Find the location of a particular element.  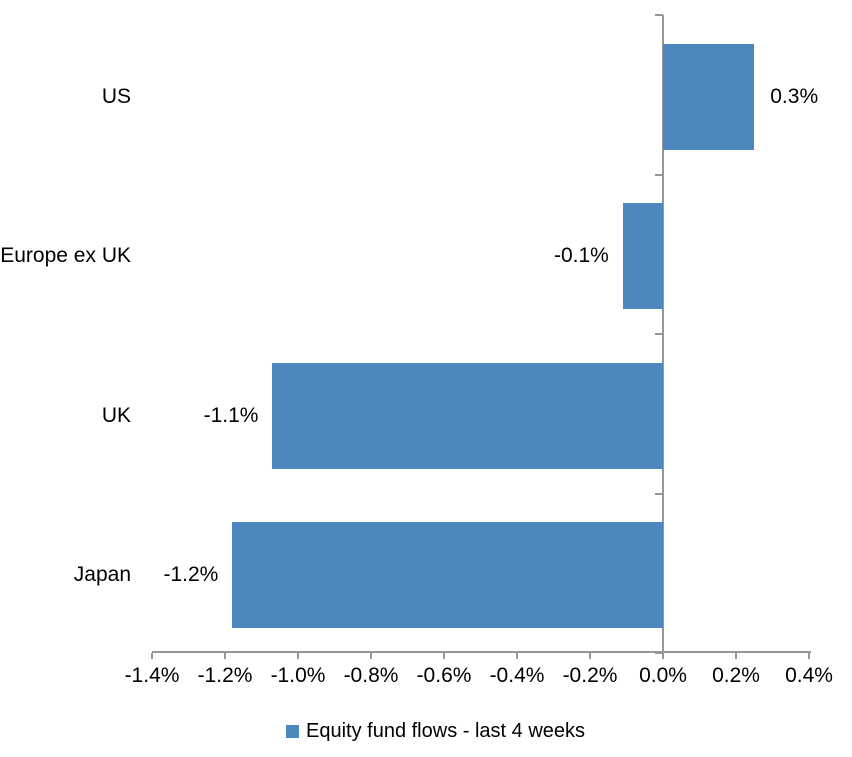

x-tick-label: -0.6% is located at coordinates (444, 675).